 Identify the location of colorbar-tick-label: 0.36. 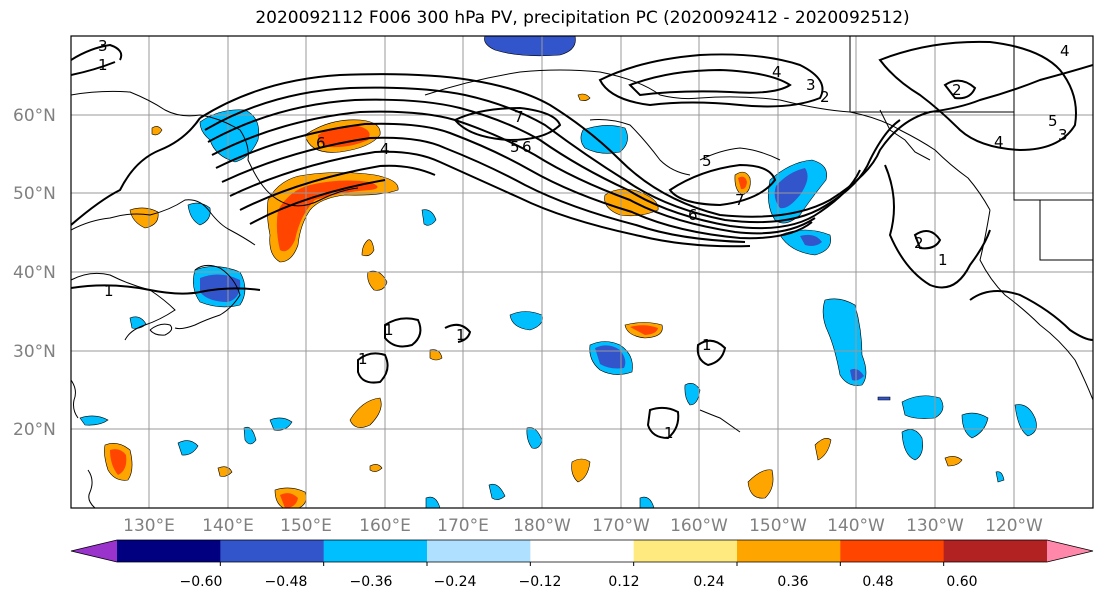
(792, 582).